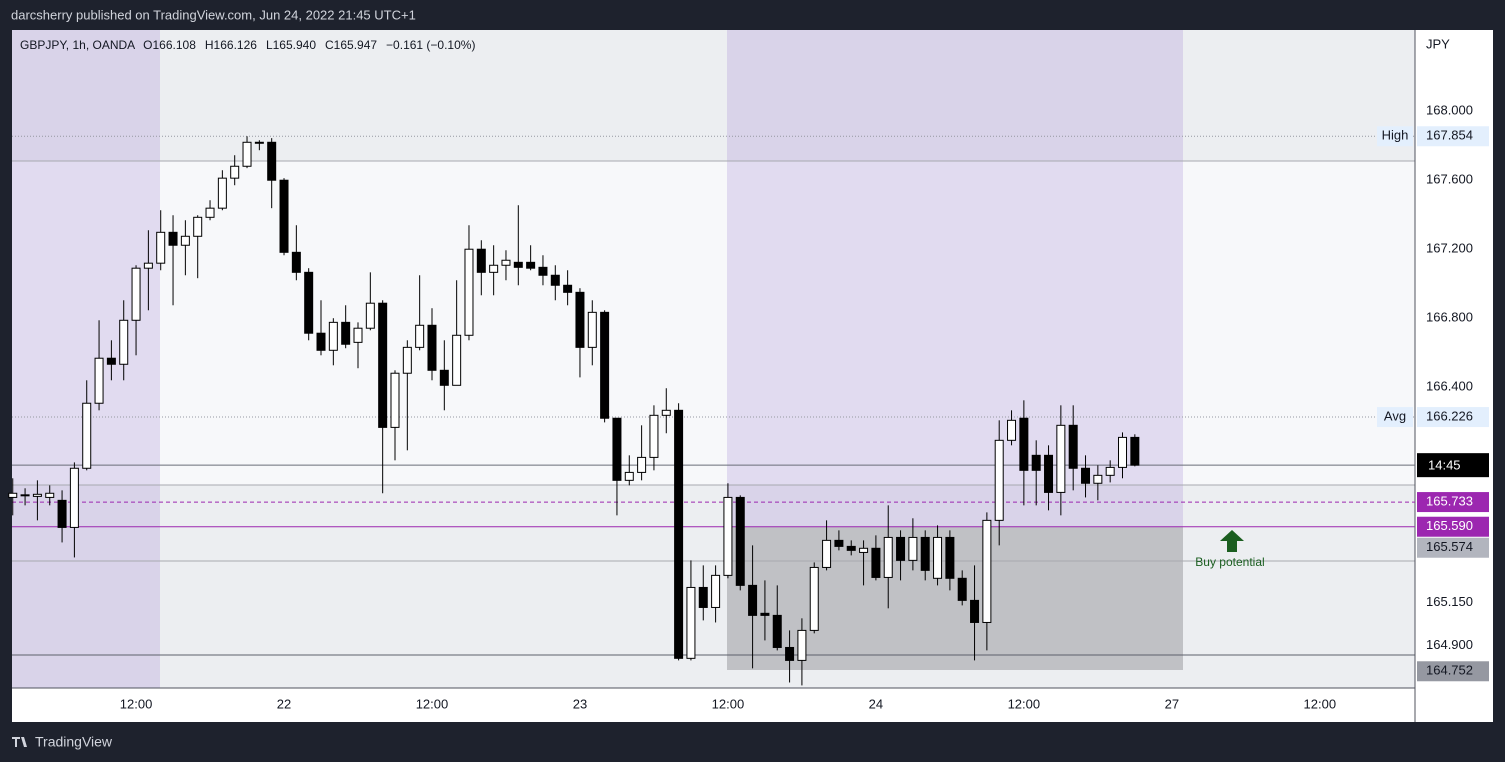  I want to click on footer: TradingView, so click(74, 742).